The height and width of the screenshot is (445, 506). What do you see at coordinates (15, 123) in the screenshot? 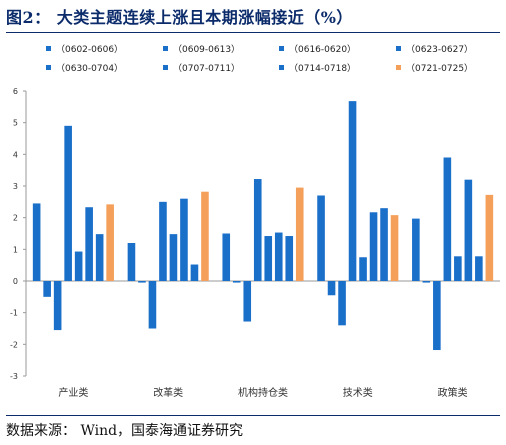
I see `y-tick-label: 5` at bounding box center [15, 123].